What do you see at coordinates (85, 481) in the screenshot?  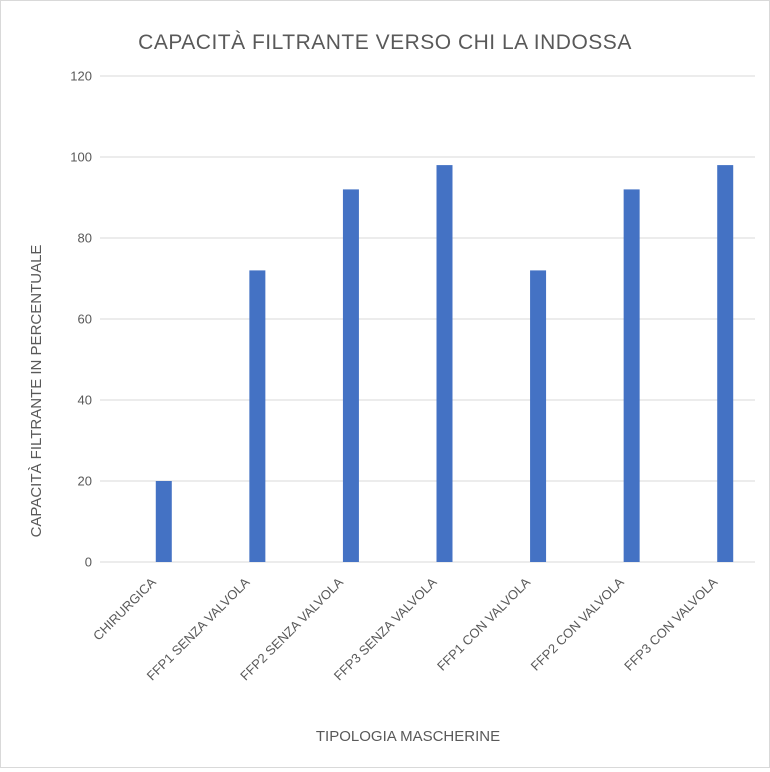 I see `y-tick-label: 20` at bounding box center [85, 481].